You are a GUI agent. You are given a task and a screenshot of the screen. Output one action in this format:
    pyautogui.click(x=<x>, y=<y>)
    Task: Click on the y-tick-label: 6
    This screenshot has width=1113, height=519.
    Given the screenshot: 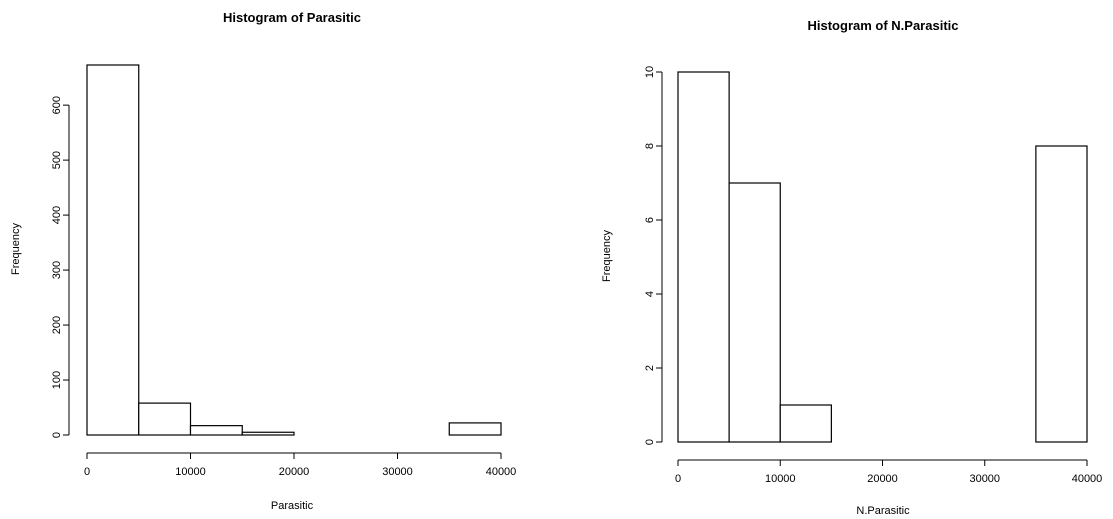 What is the action you would take?
    pyautogui.click(x=650, y=220)
    